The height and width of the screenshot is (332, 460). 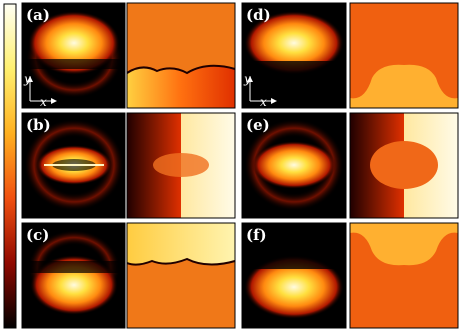 What do you see at coordinates (181, 275) in the screenshot?
I see `panel-c-phase` at bounding box center [181, 275].